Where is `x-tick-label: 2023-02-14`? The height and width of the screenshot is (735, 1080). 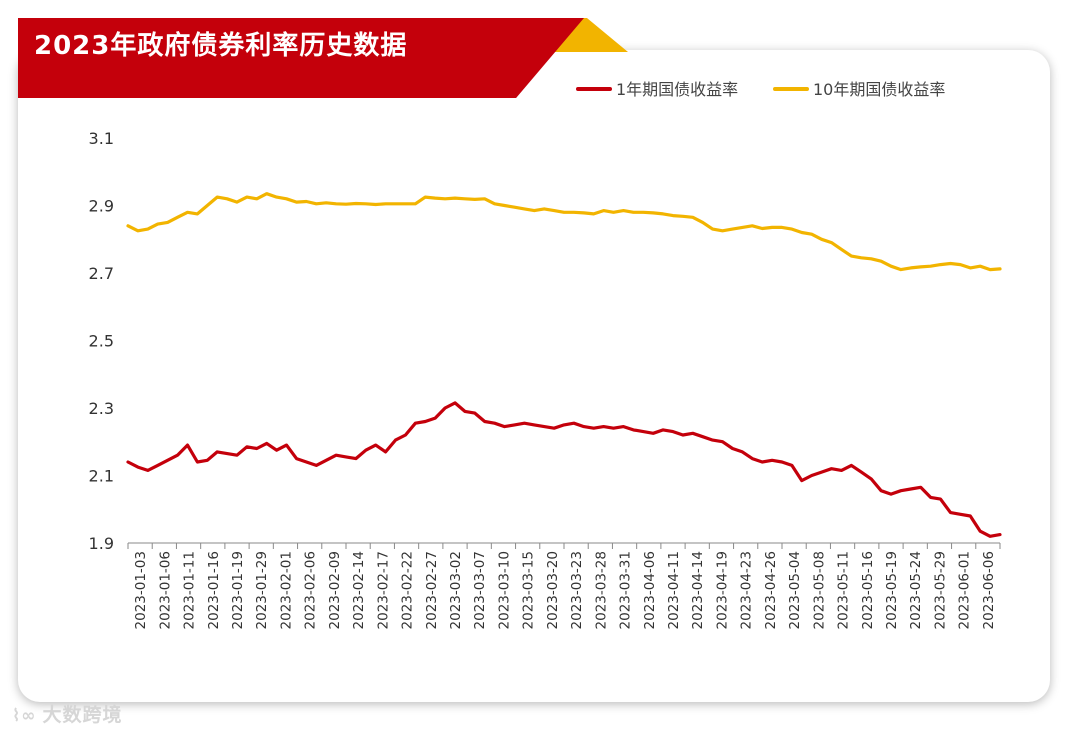 x-tick-label: 2023-02-14 is located at coordinates (359, 590).